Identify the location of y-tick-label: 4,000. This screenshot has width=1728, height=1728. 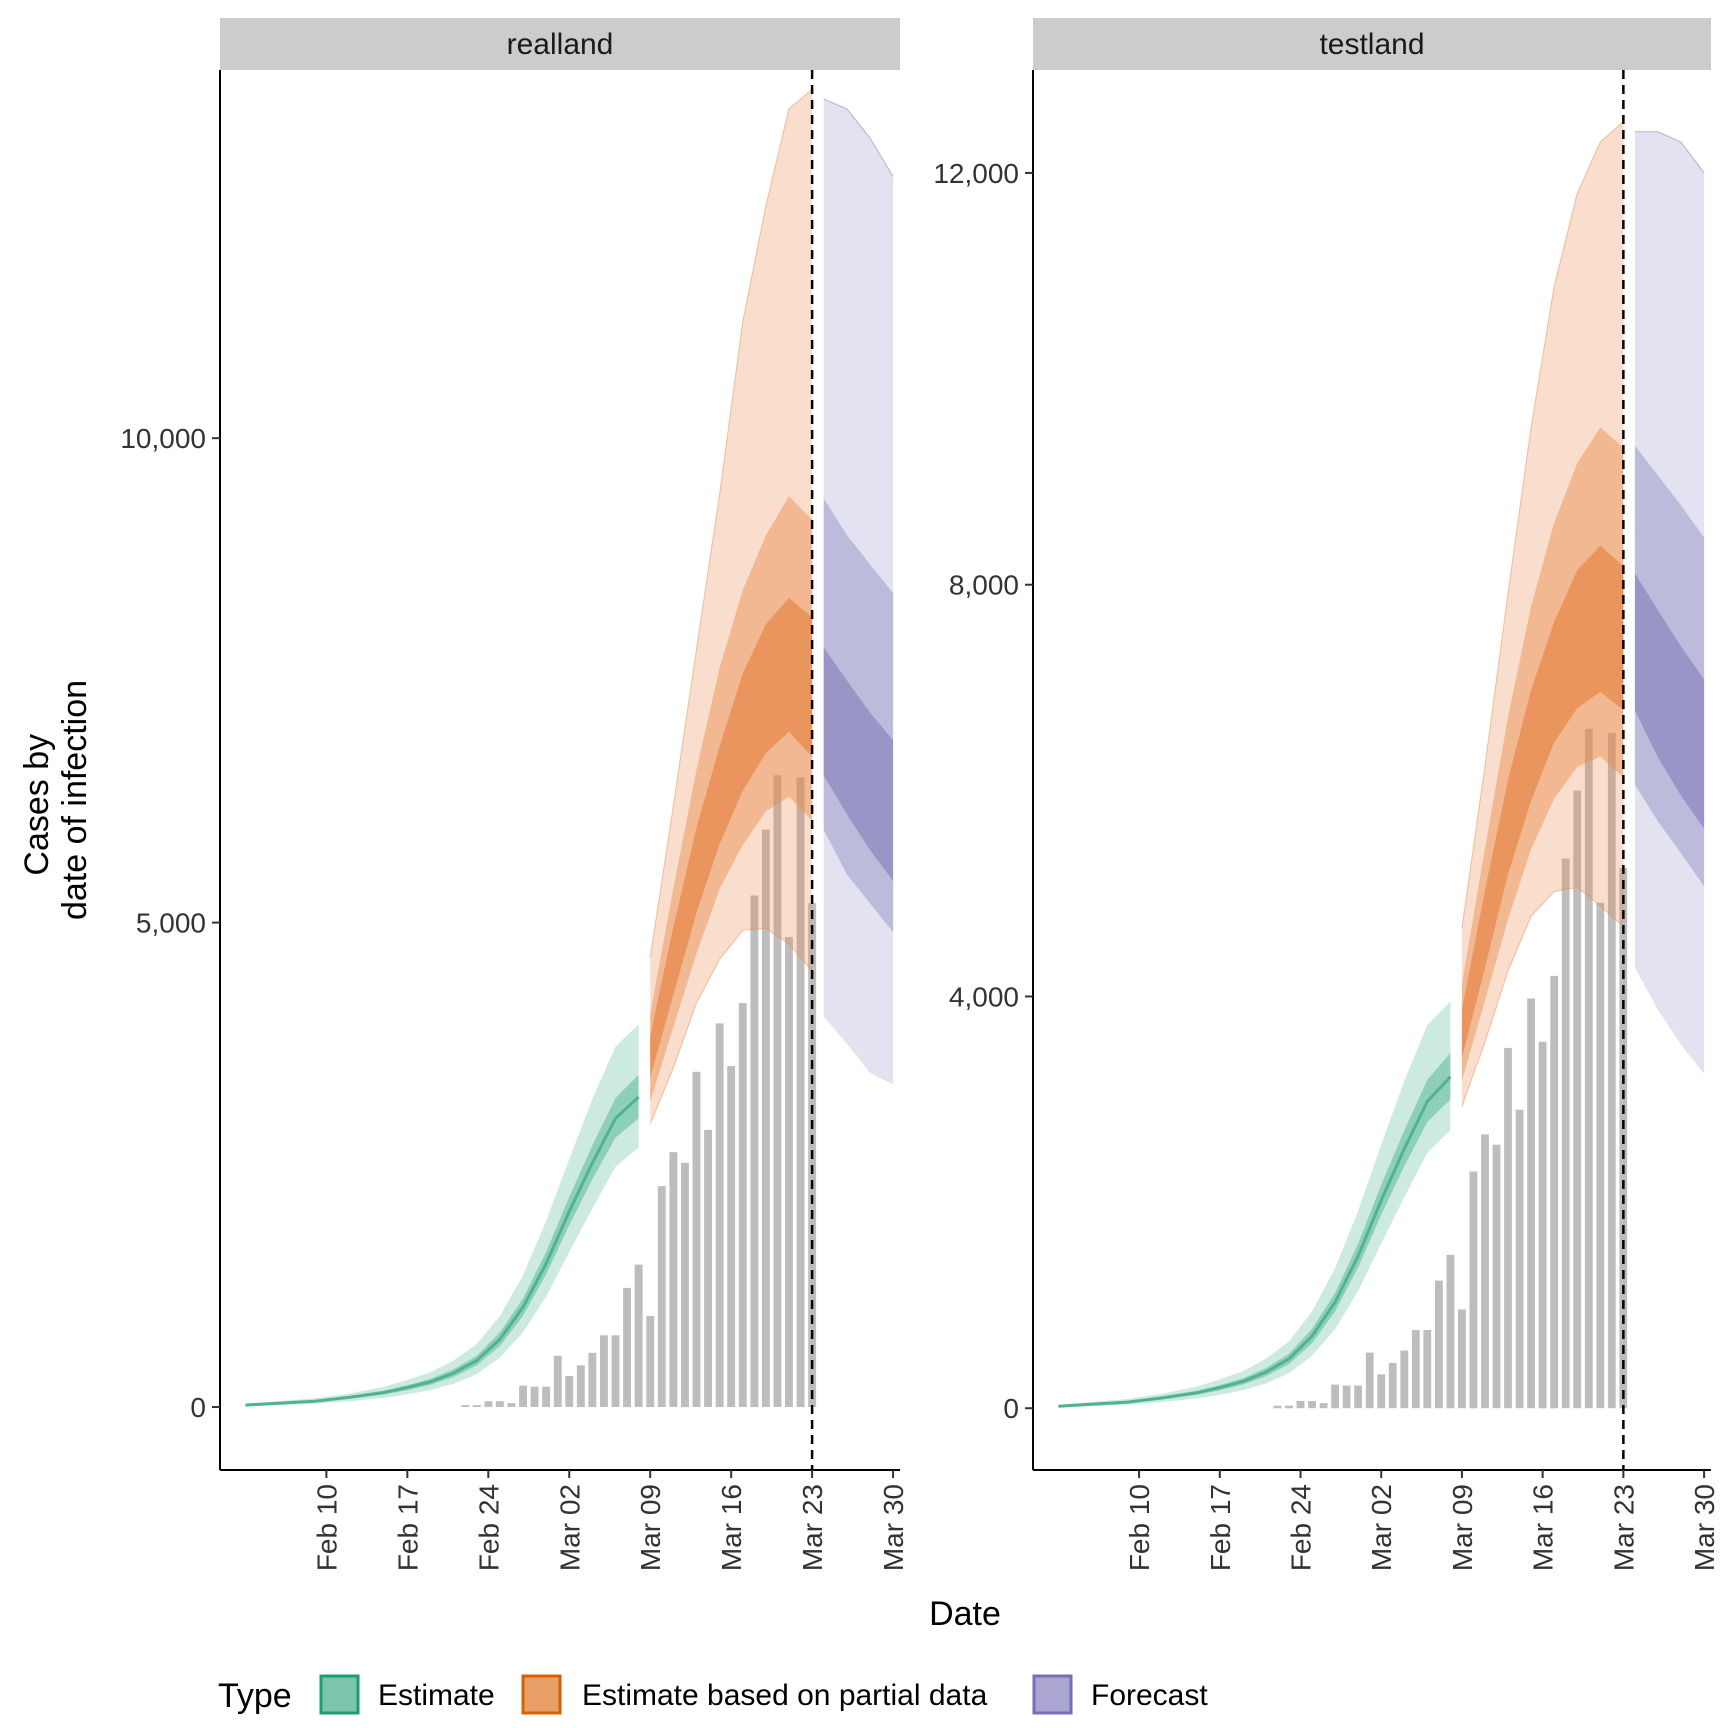
(984, 996).